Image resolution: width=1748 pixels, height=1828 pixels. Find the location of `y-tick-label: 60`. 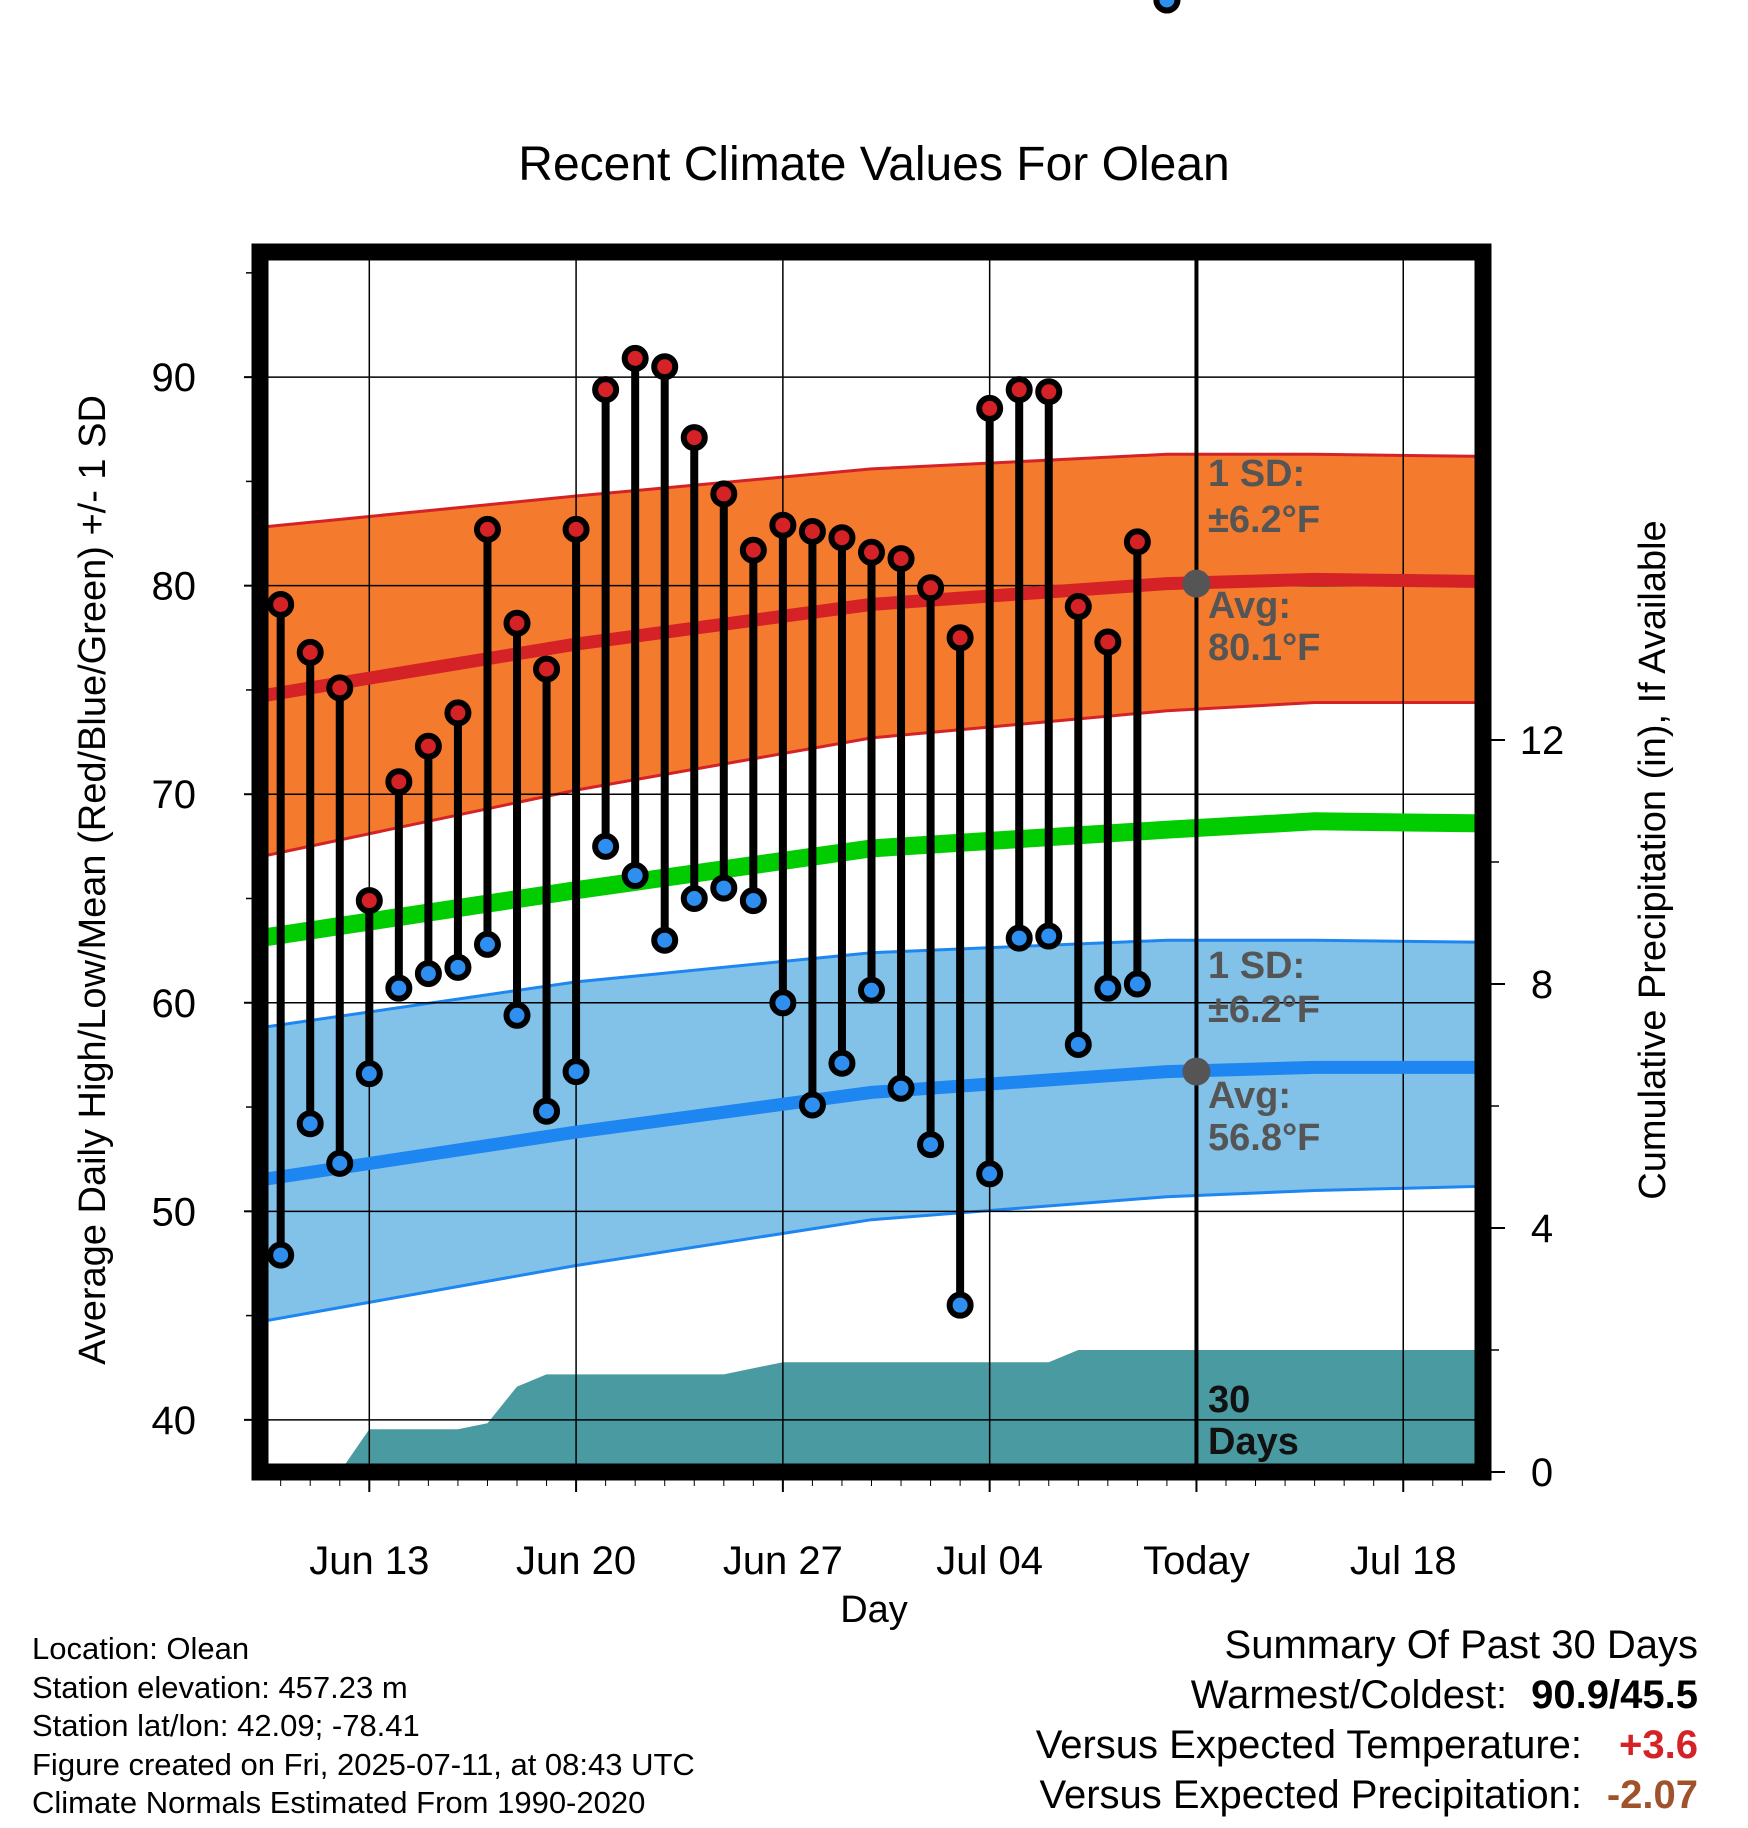

y-tick-label: 60 is located at coordinates (174, 1004).